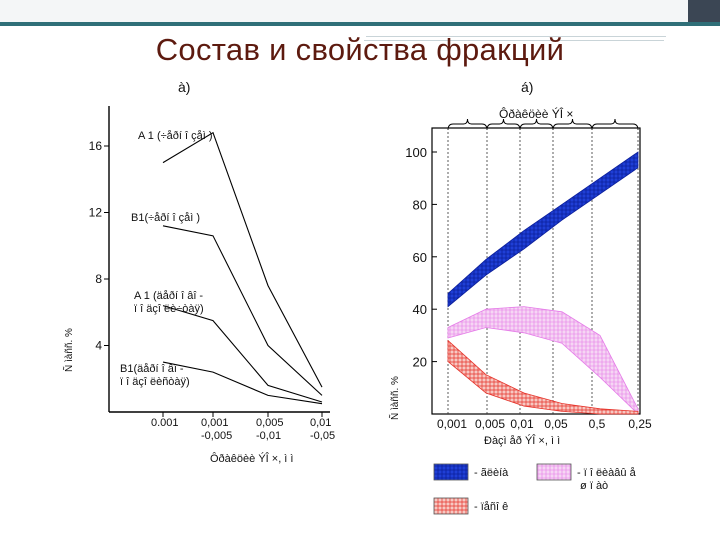  Describe the element at coordinates (216, 429) in the screenshot. I see `chart-a-x-tick-label: 0,001 -0,005` at that location.